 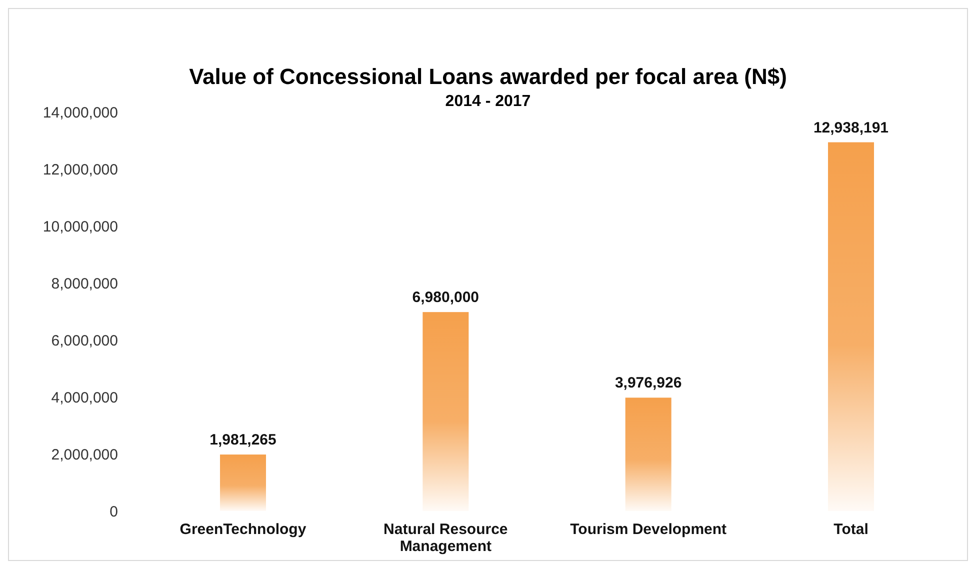 What do you see at coordinates (84, 341) in the screenshot?
I see `y-tick-label: 6,000,000` at bounding box center [84, 341].